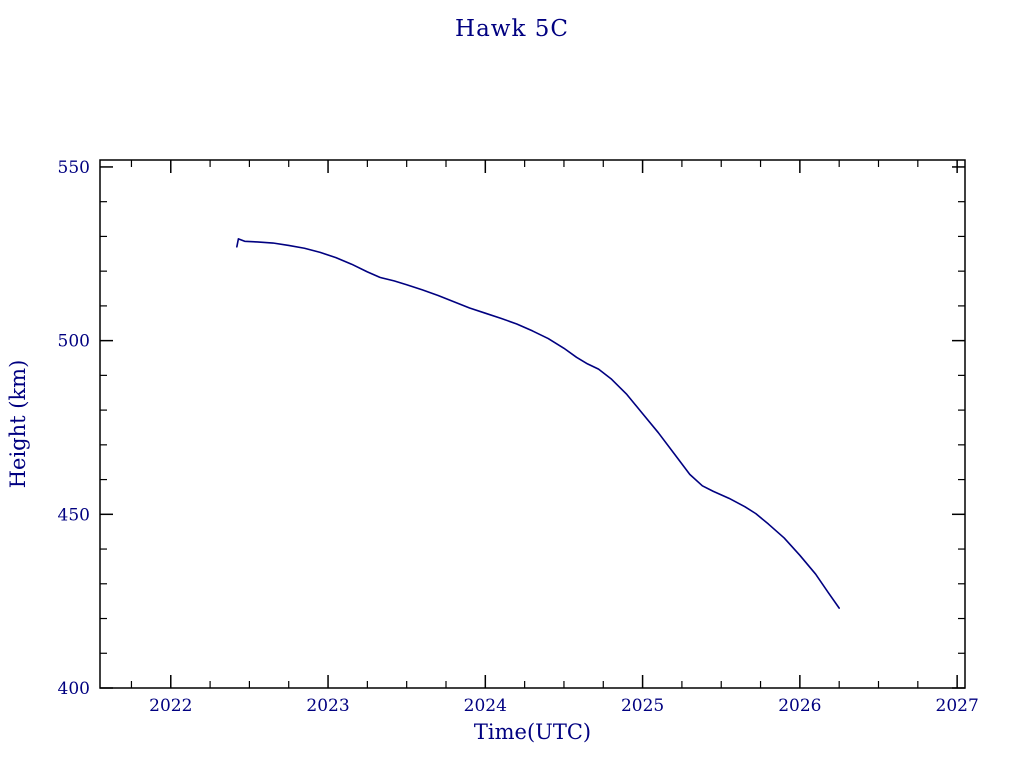 The image size is (1024, 768). Describe the element at coordinates (74, 515) in the screenshot. I see `y-tick-label: 450` at that location.